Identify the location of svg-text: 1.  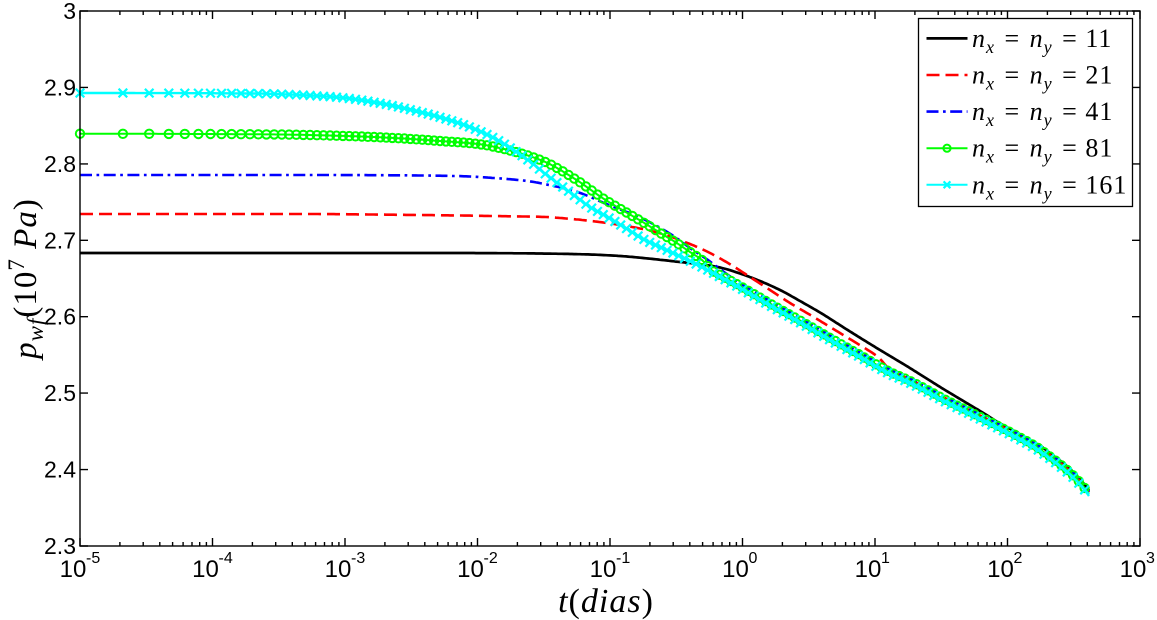
(885, 558).